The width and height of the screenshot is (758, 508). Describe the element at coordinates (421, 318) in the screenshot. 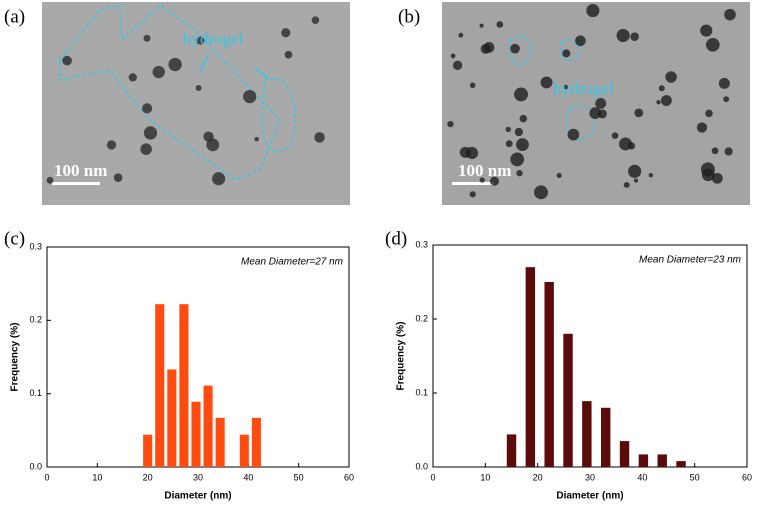

I see `y-tick-label: 0.2` at that location.